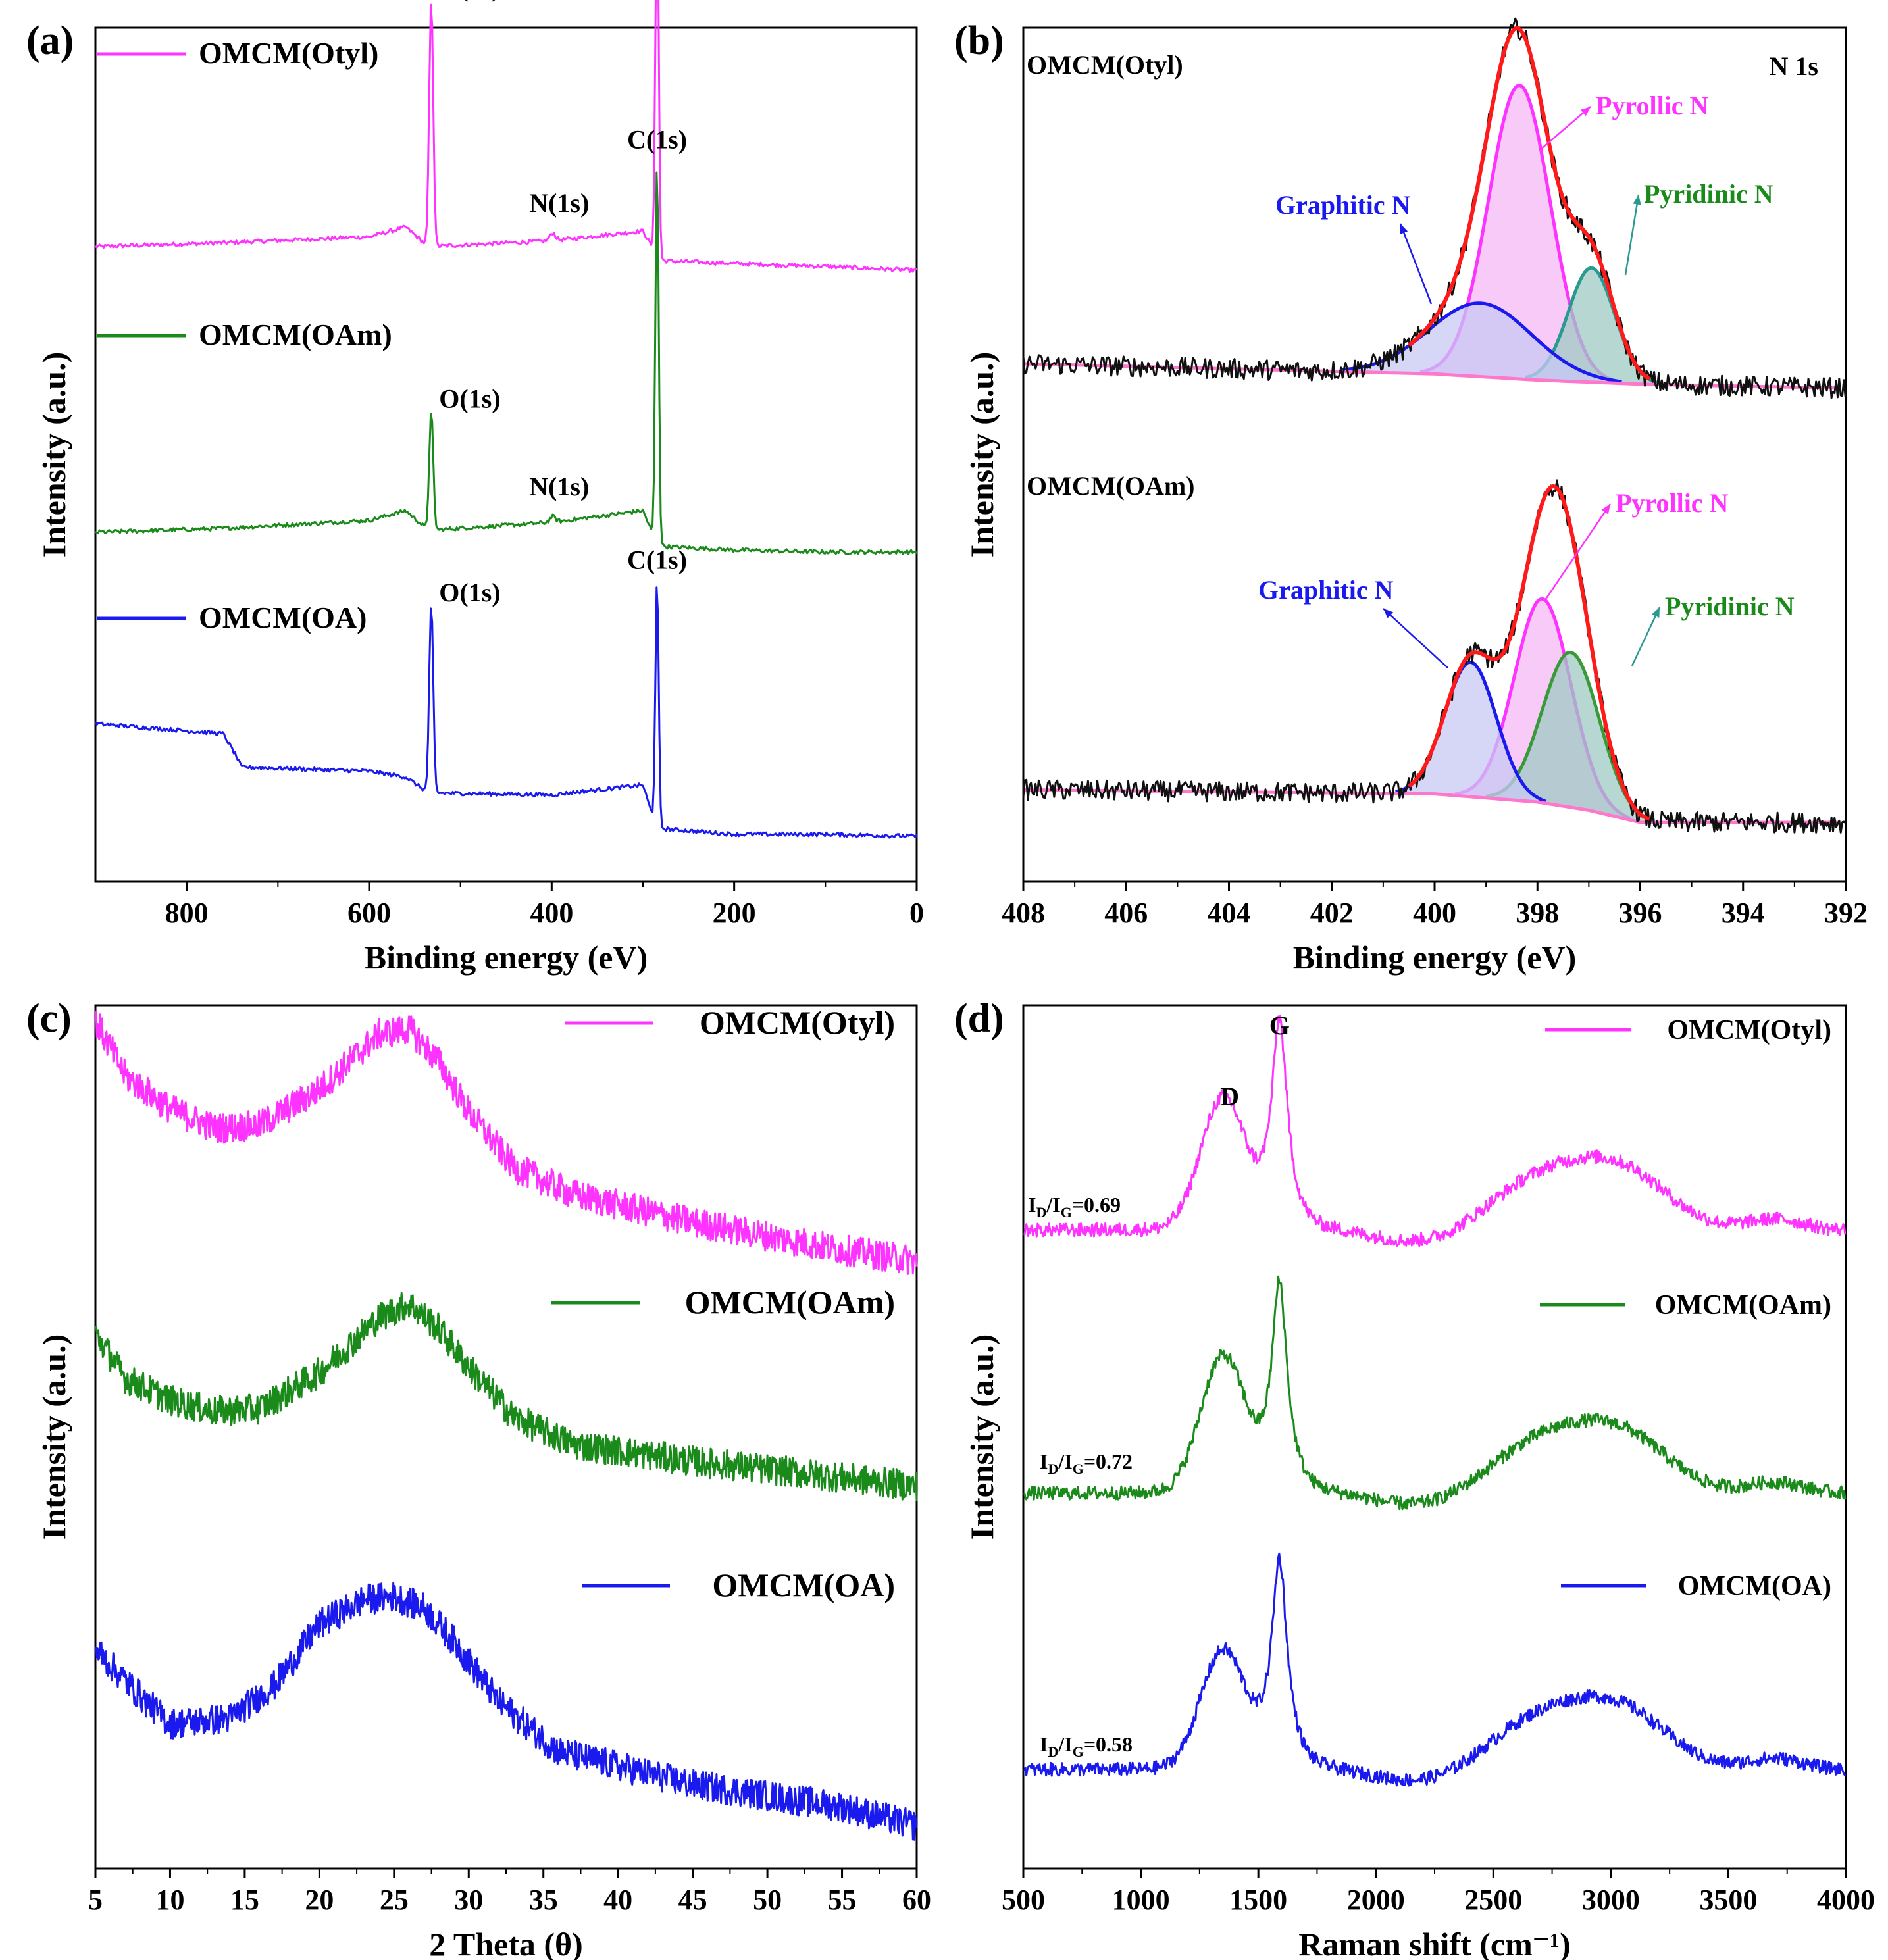 The width and height of the screenshot is (1888, 1960). What do you see at coordinates (1114, 1461) in the screenshot?
I see `ratio-label-part: 0.72` at bounding box center [1114, 1461].